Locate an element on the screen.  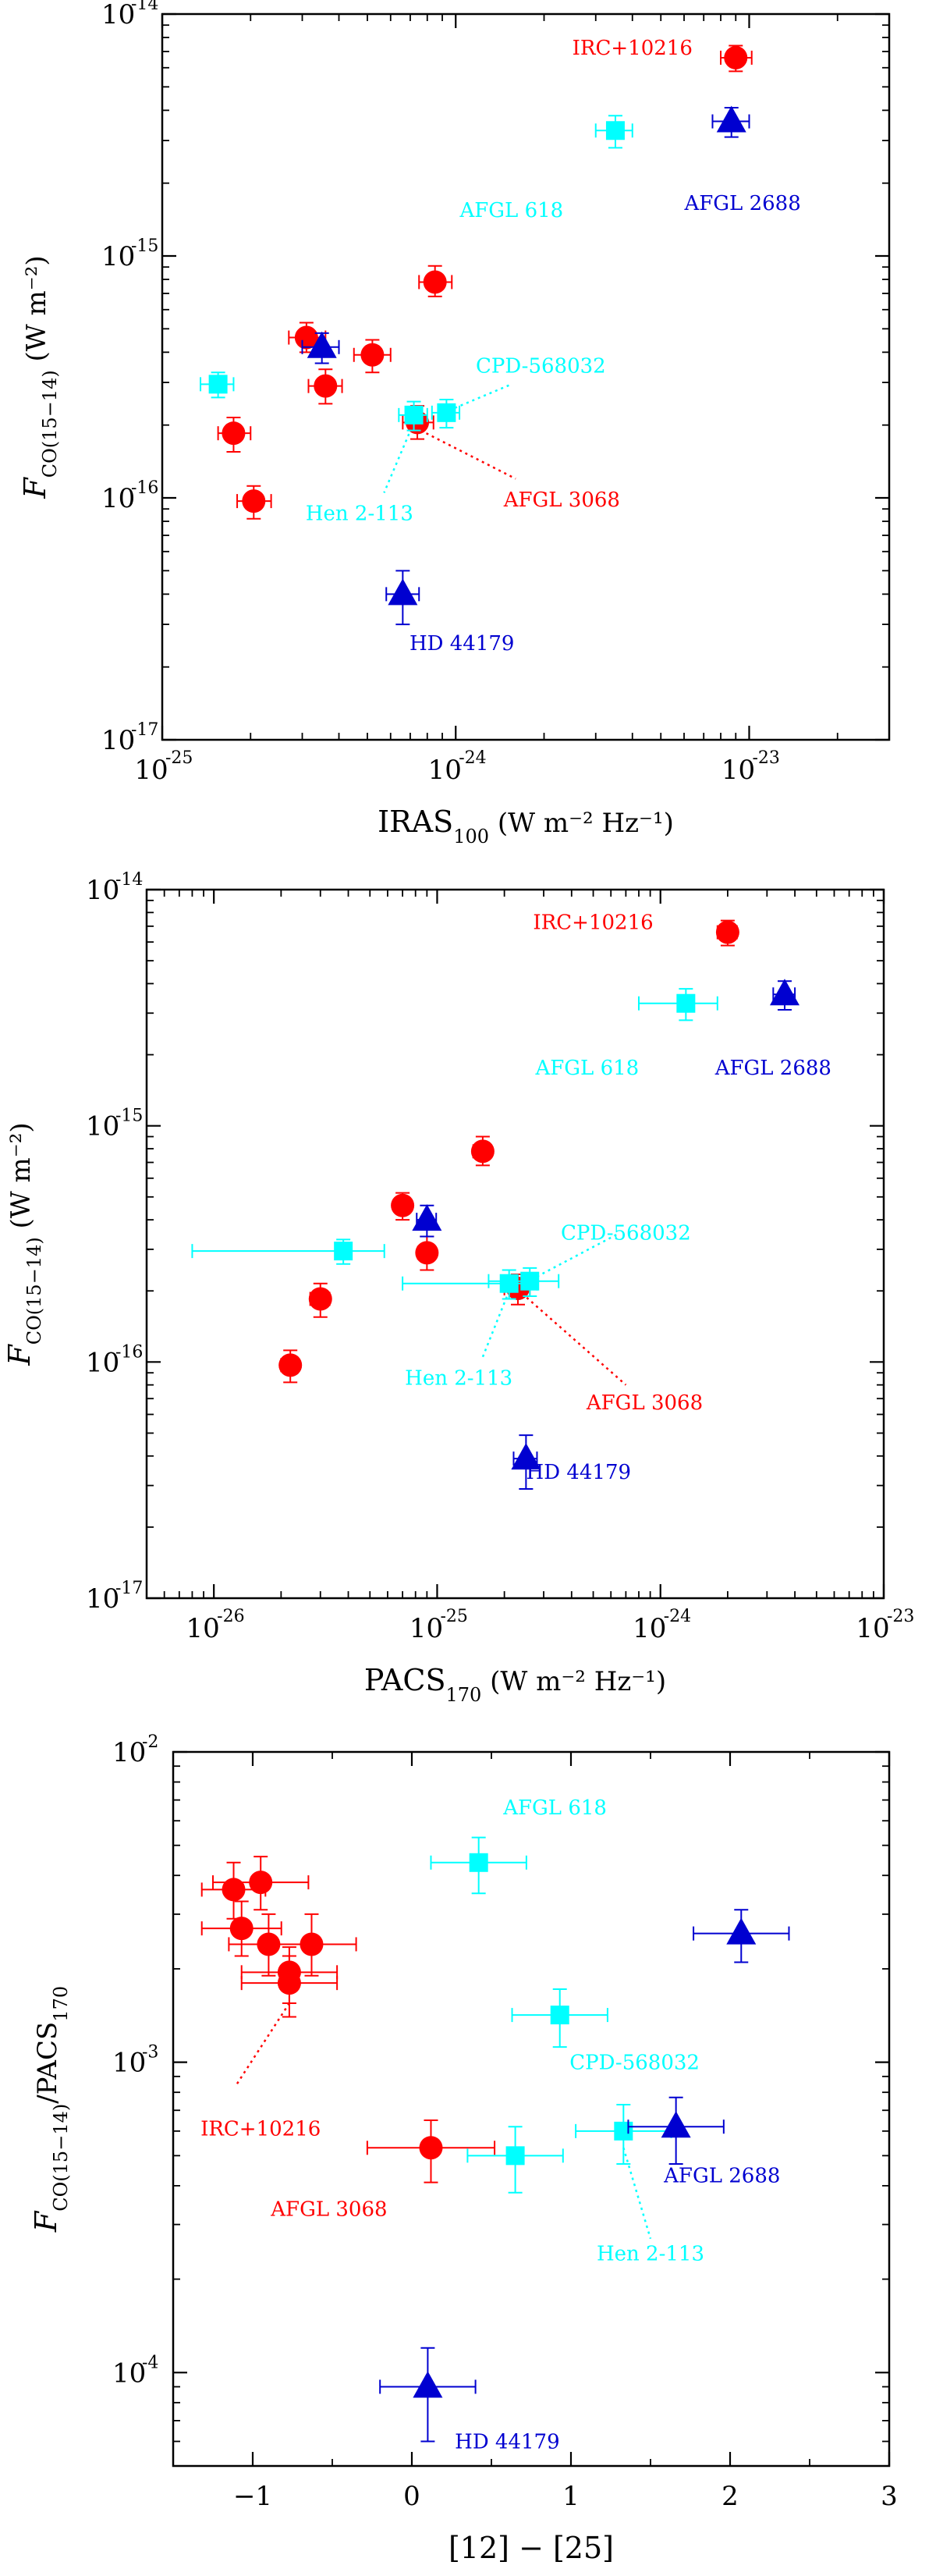
p1-blue-triangles-1-marker is located at coordinates (427, 1217).